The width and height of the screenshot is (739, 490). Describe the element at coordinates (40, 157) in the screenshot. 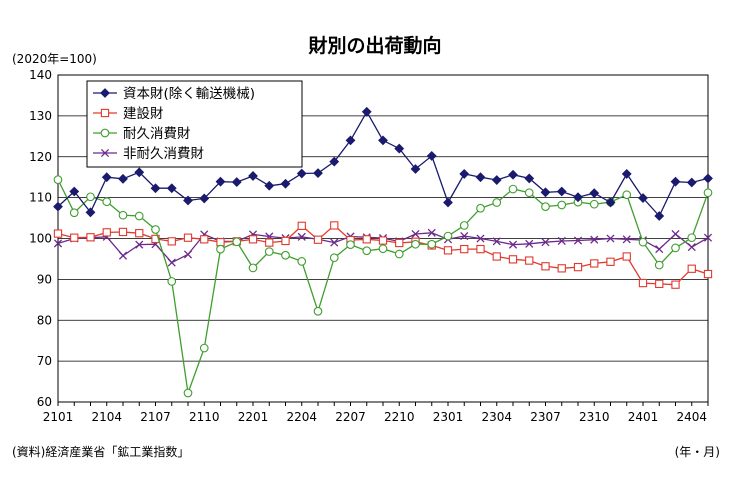

I see `y-tick-label: 120` at that location.